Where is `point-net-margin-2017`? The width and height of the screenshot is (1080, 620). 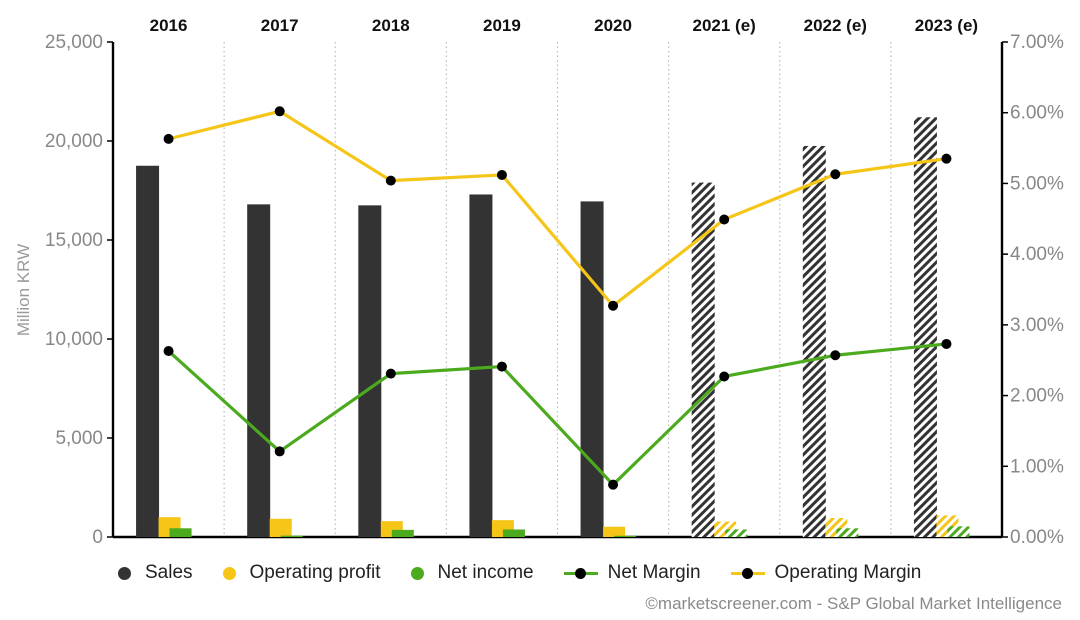 point-net-margin-2017 is located at coordinates (279, 451).